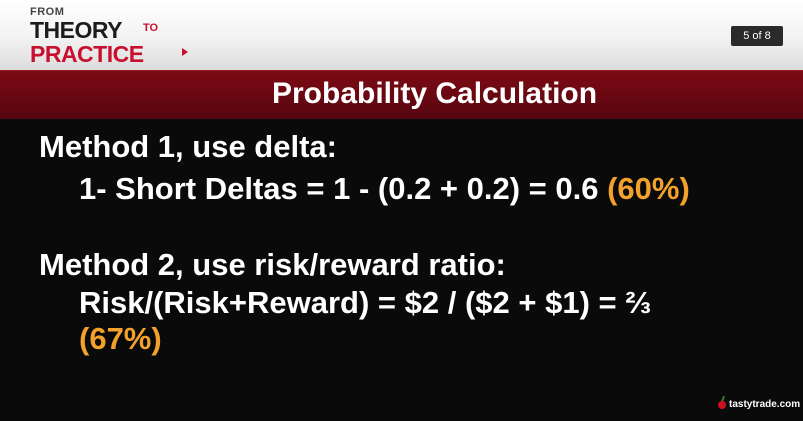 Image resolution: width=803 pixels, height=421 pixels. I want to click on slide-title: Probability Calculation, so click(435, 93).